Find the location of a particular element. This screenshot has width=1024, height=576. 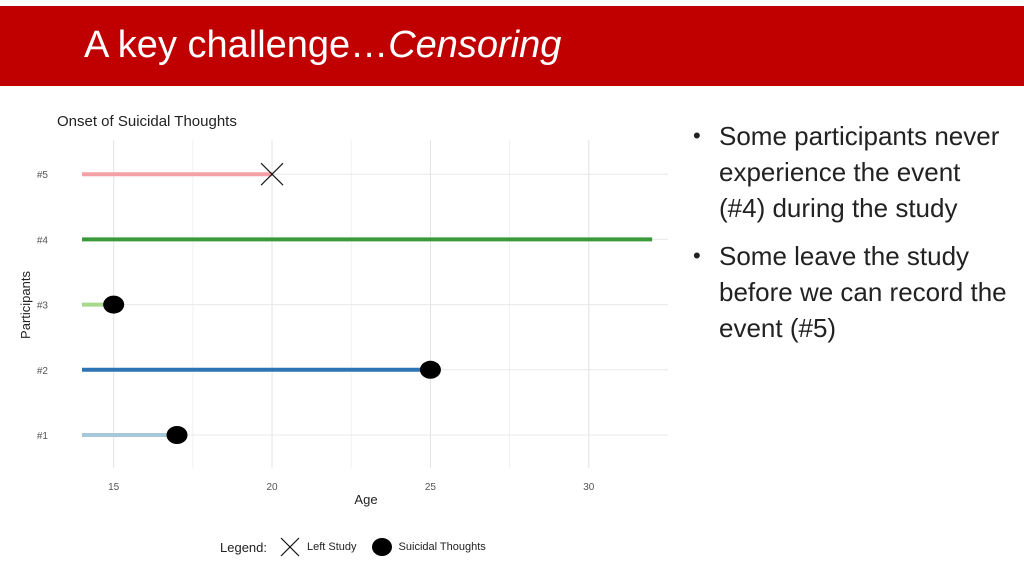

legend-item-left-study: Left Study is located at coordinates (318, 547).